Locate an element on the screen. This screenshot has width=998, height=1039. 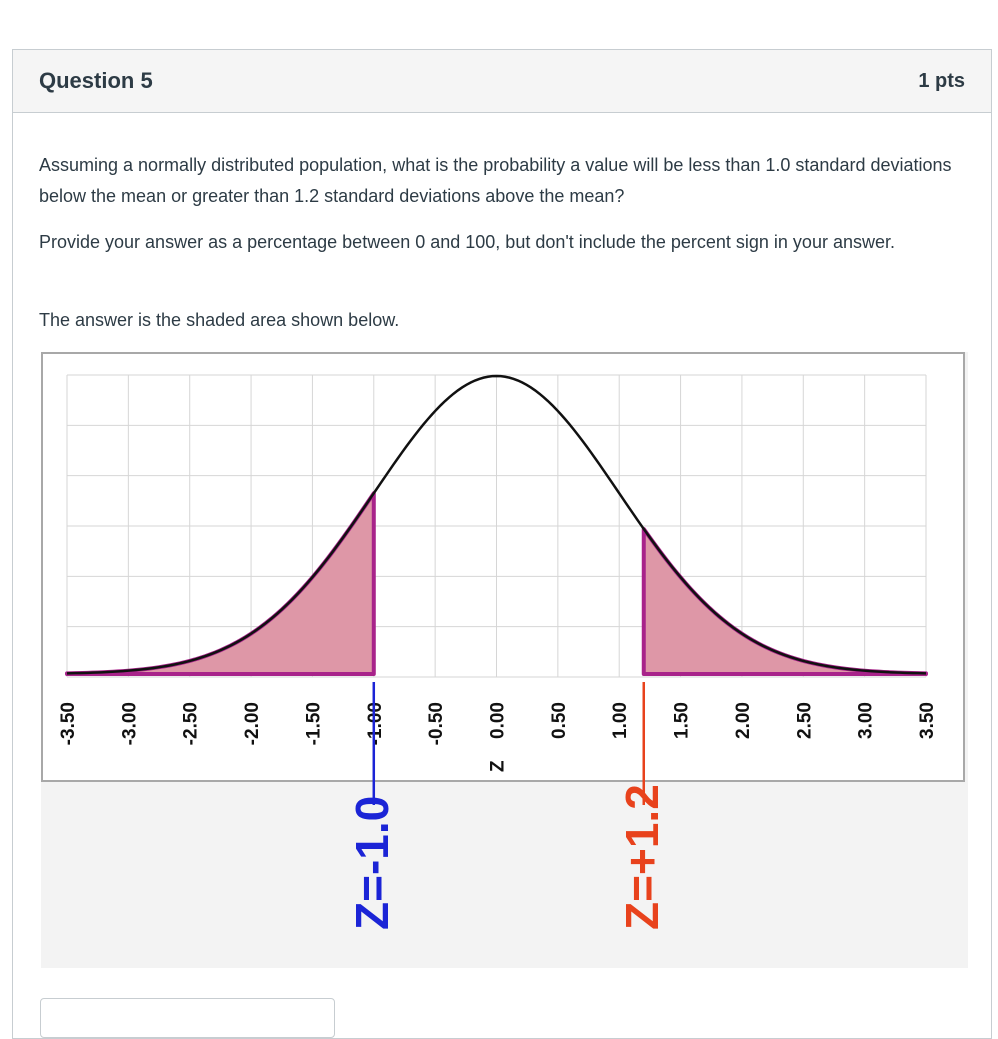
x-tick-label: -1.50 is located at coordinates (313, 723).